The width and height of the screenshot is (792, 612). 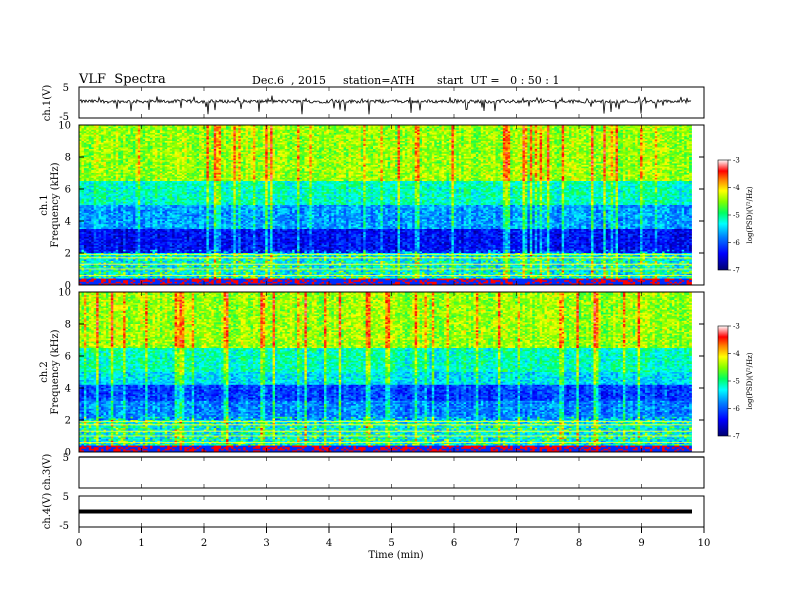 I want to click on ch1-tick-top: 5, so click(x=66, y=88).